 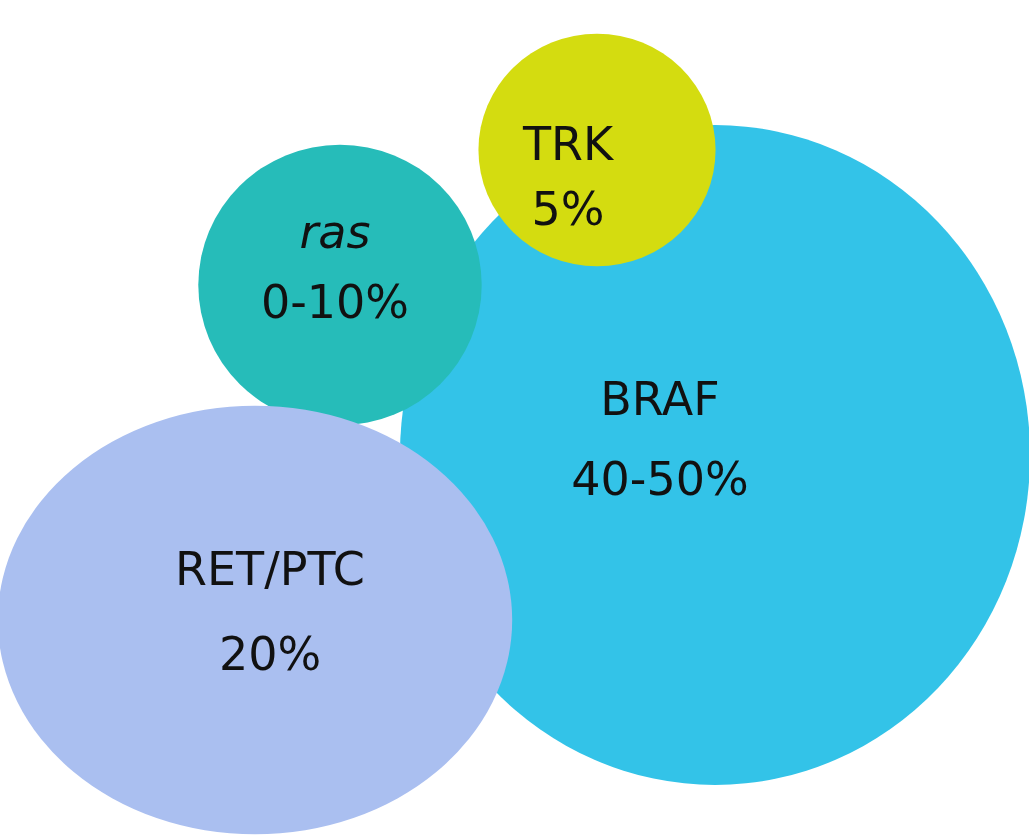 What do you see at coordinates (568, 209) in the screenshot?
I see `data-label: 5%` at bounding box center [568, 209].